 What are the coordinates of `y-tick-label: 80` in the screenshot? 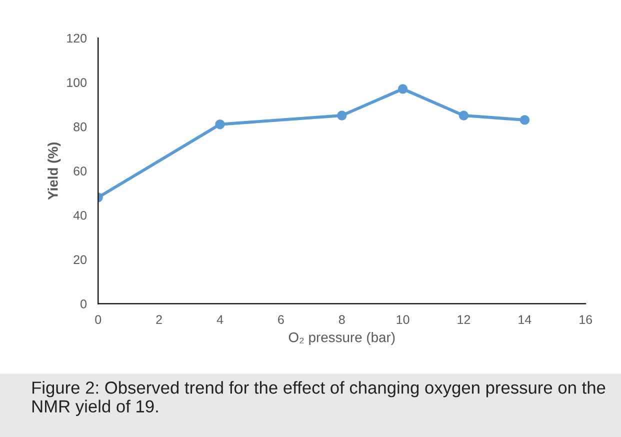 It's located at (80, 127).